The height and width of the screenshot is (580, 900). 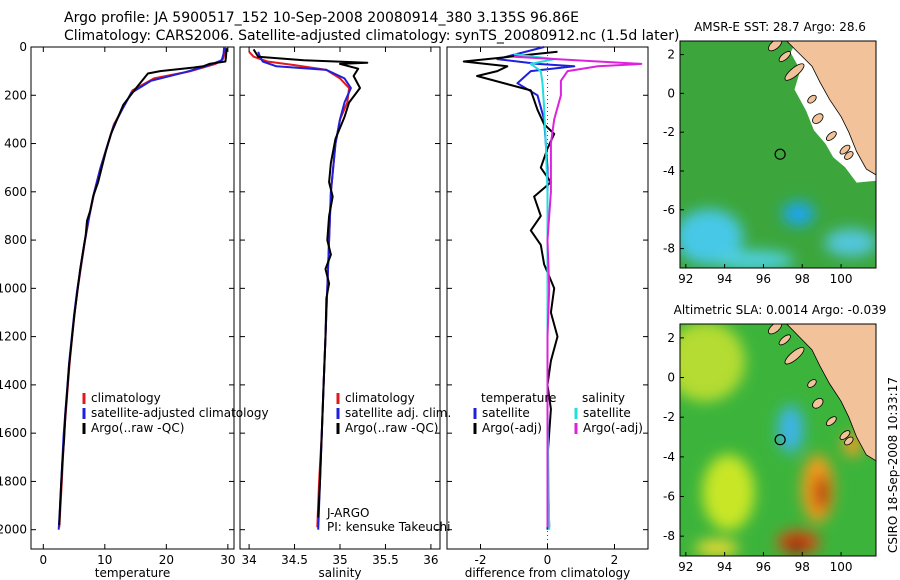 What do you see at coordinates (385, 560) in the screenshot?
I see `x-tick-label: 35.5` at bounding box center [385, 560].